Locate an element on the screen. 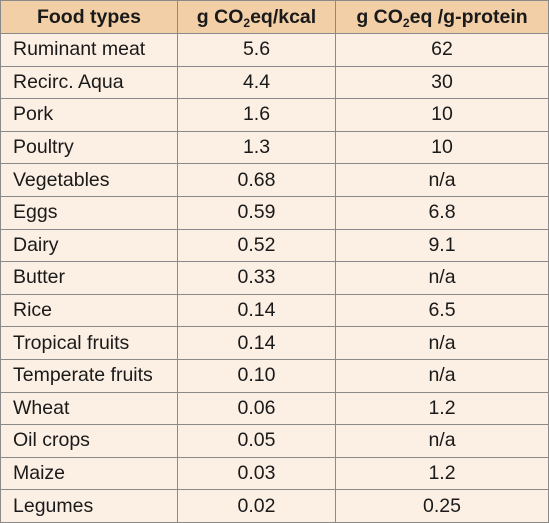 The height and width of the screenshot is (523, 549). table-row: Maize 0.03 1.2 is located at coordinates (274, 473).